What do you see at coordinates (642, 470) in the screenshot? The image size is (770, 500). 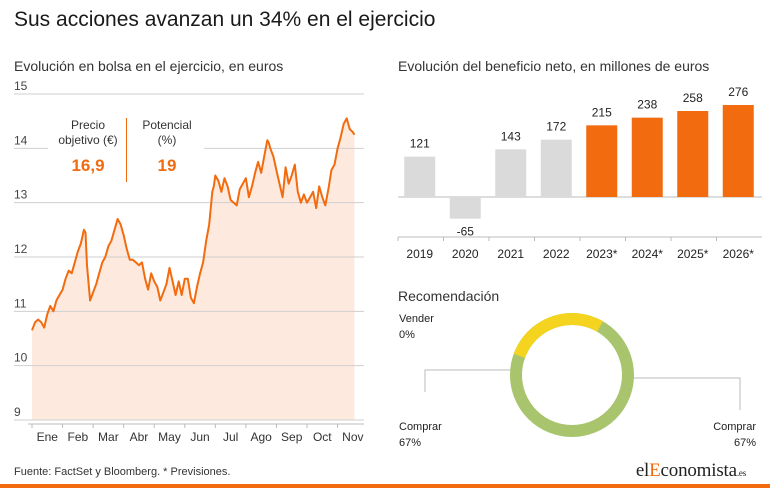 I see `logo-prefix: el` at bounding box center [642, 470].